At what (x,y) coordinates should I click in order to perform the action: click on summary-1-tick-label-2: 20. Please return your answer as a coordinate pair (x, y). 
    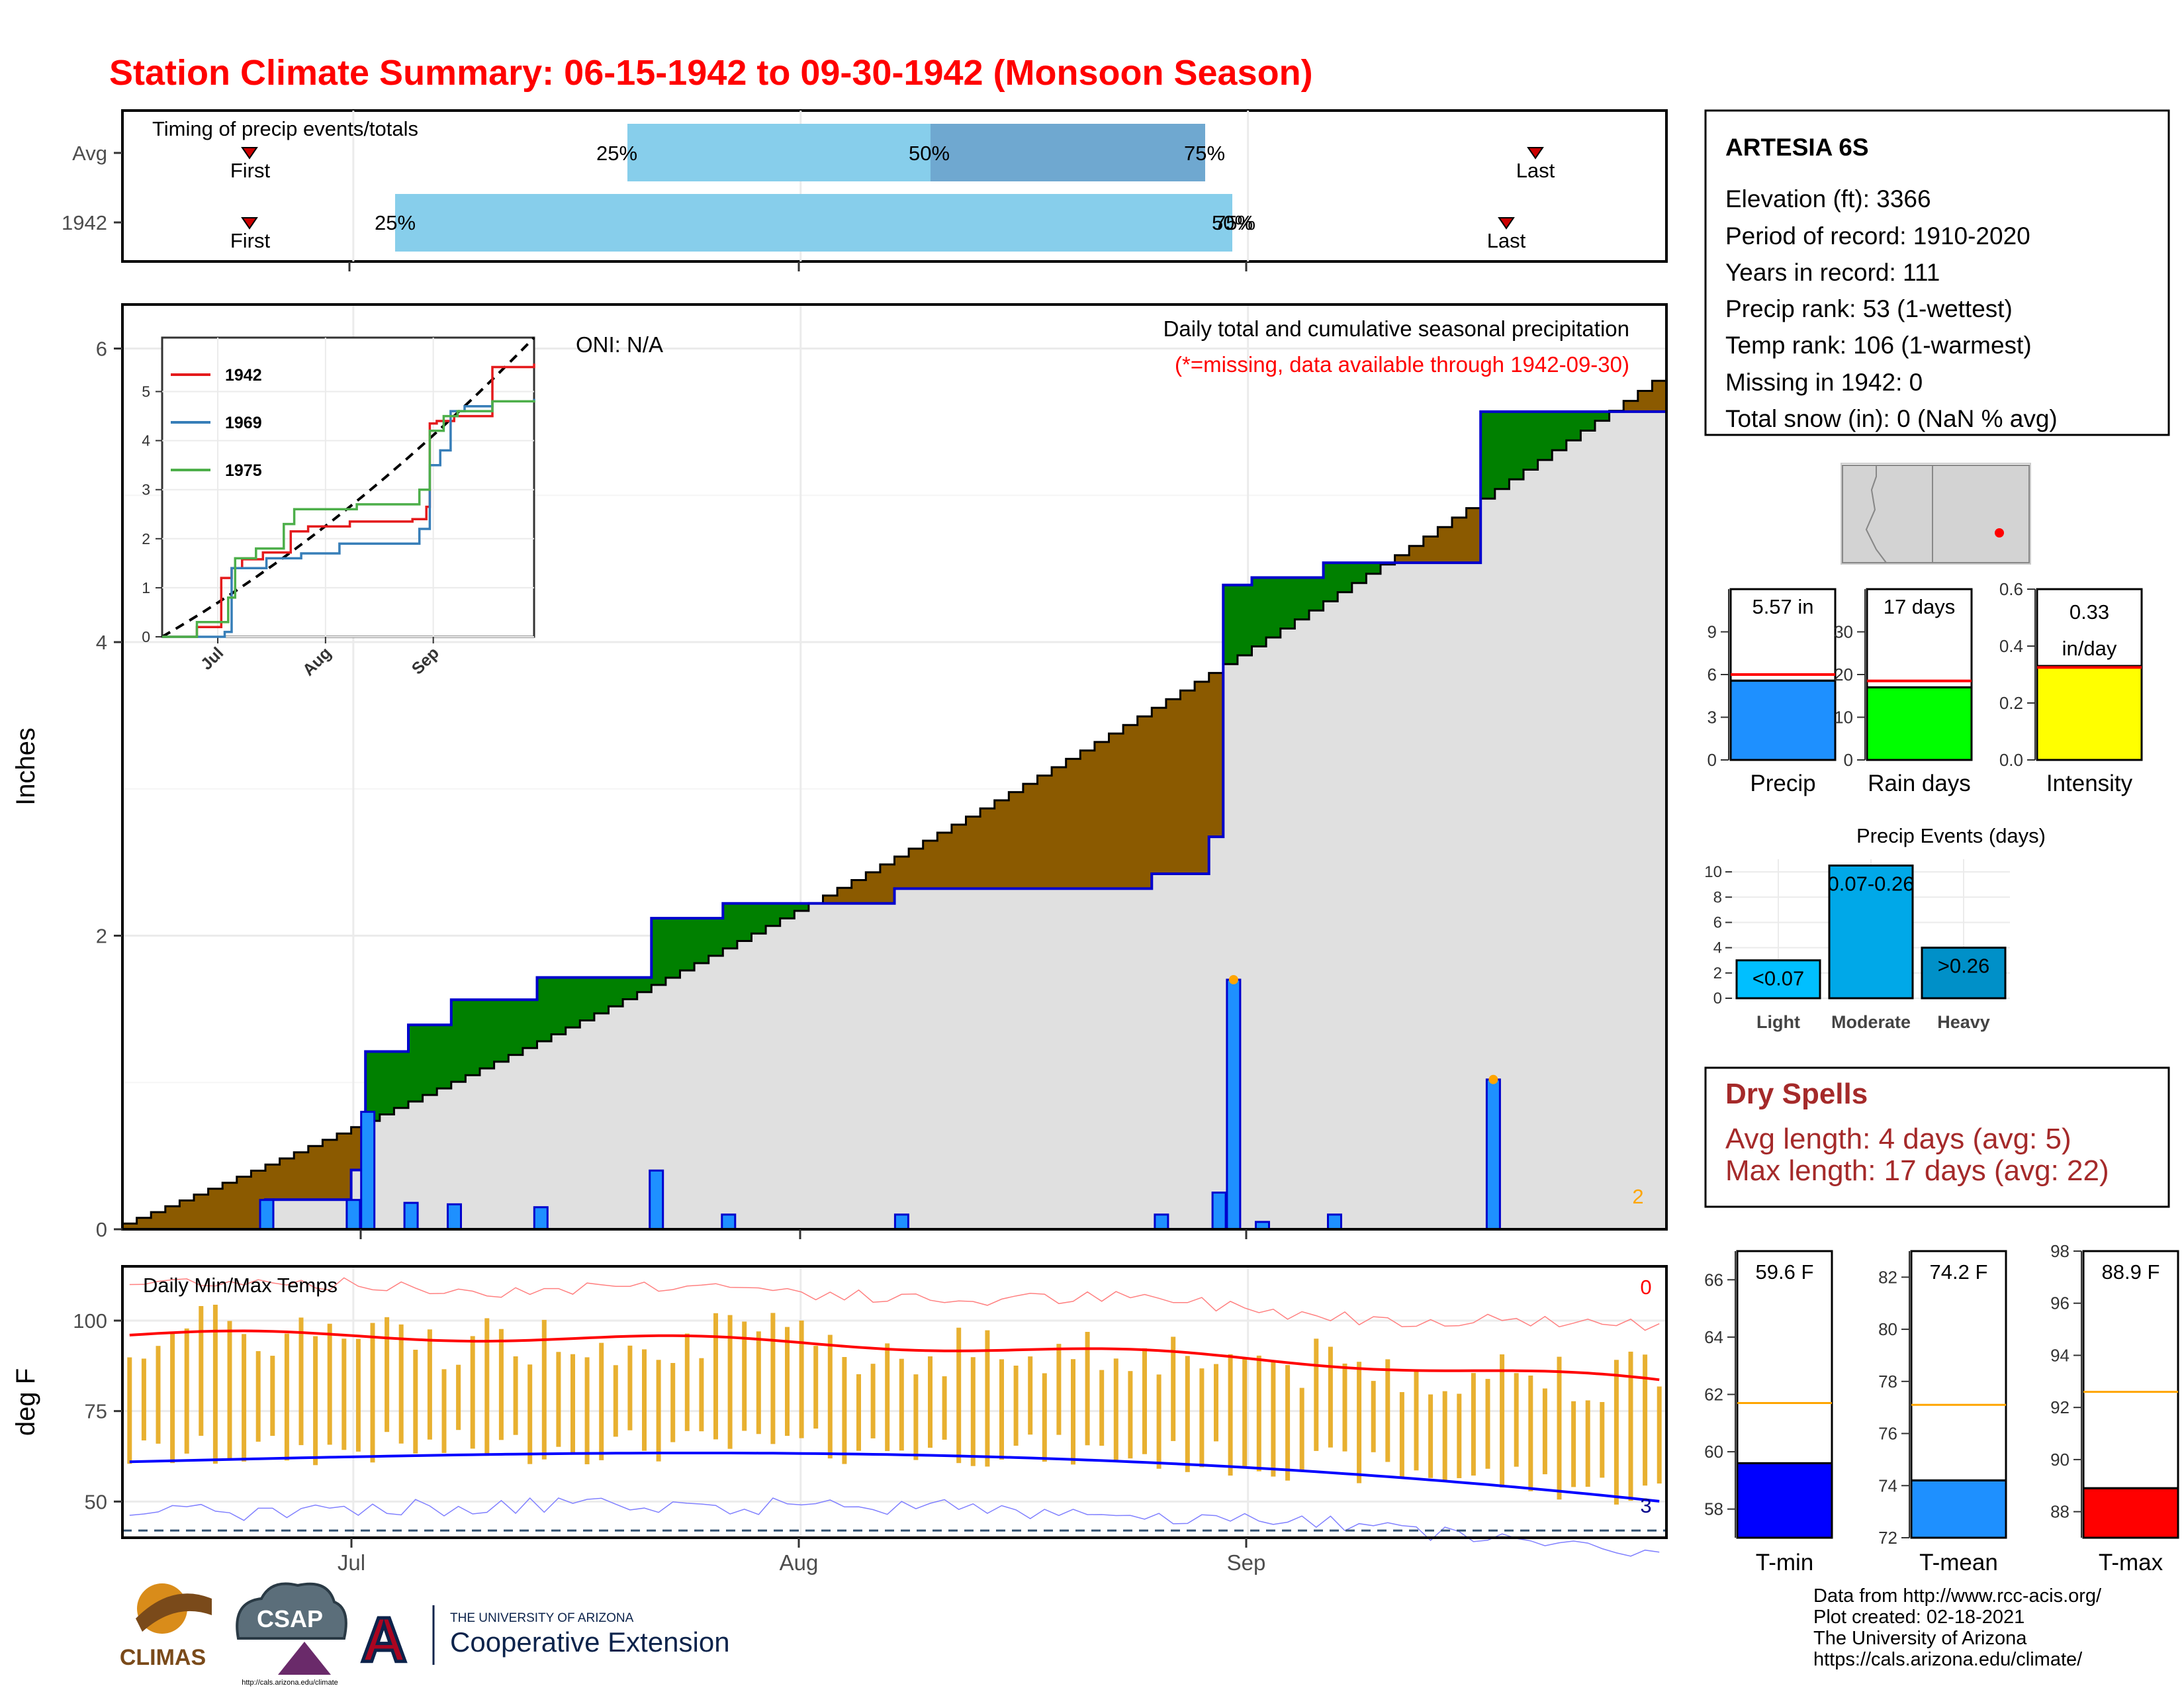
    Looking at the image, I should click on (1843, 674).